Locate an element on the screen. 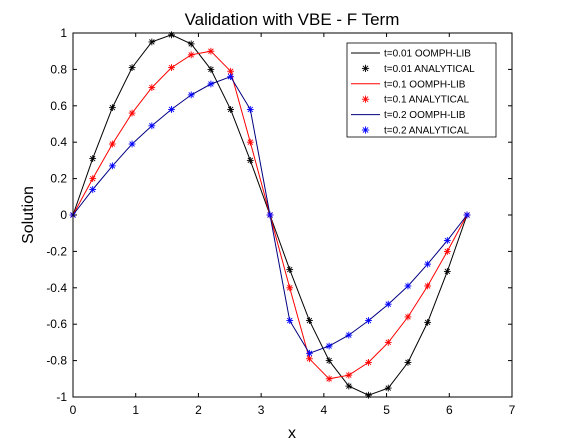  legend-label: t=0.01 OOMPH-LIB is located at coordinates (427, 54).